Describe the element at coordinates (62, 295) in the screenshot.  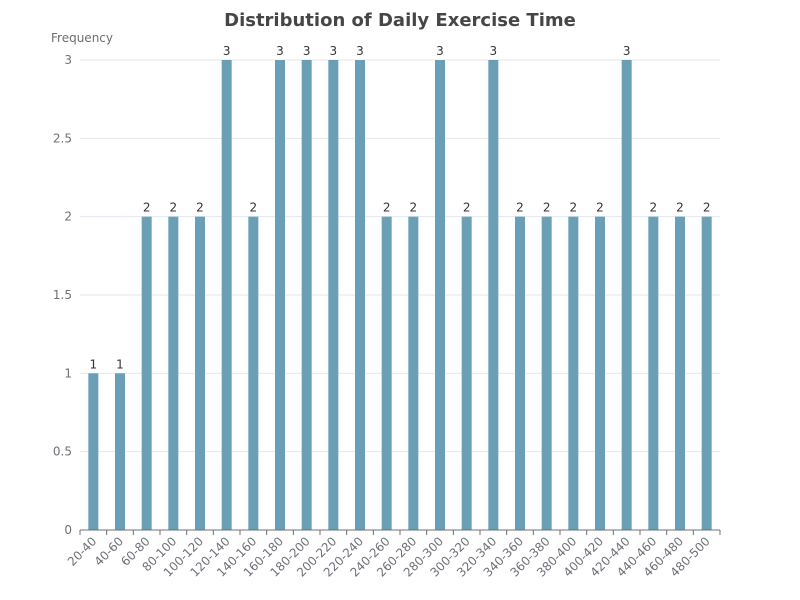
I see `y-tick-label: 1.5` at that location.